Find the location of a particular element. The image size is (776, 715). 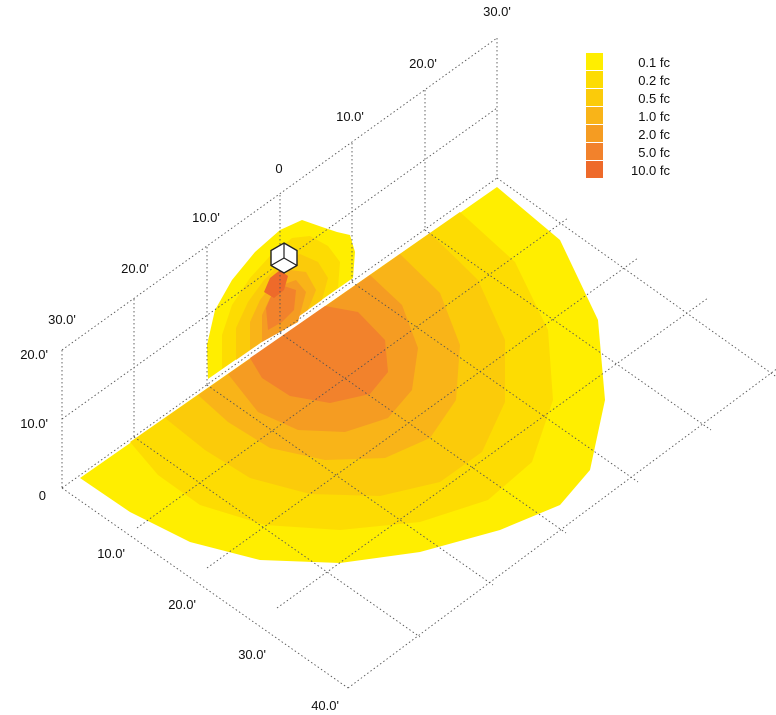

legend-label: 0.5 fc is located at coordinates (654, 98).